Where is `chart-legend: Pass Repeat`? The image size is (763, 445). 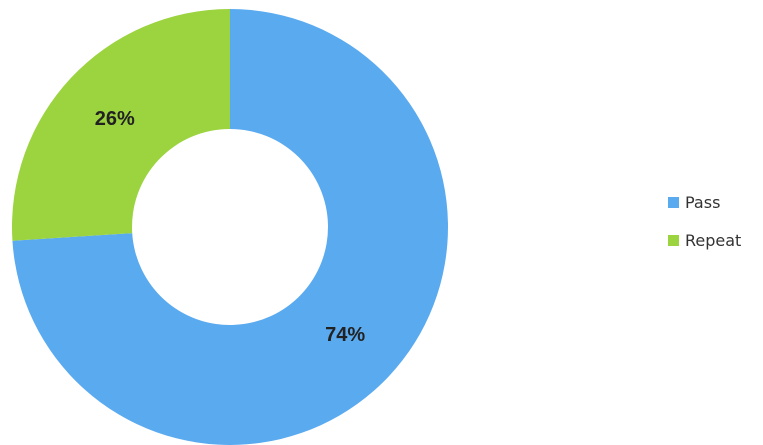 chart-legend: Pass Repeat is located at coordinates (704, 230).